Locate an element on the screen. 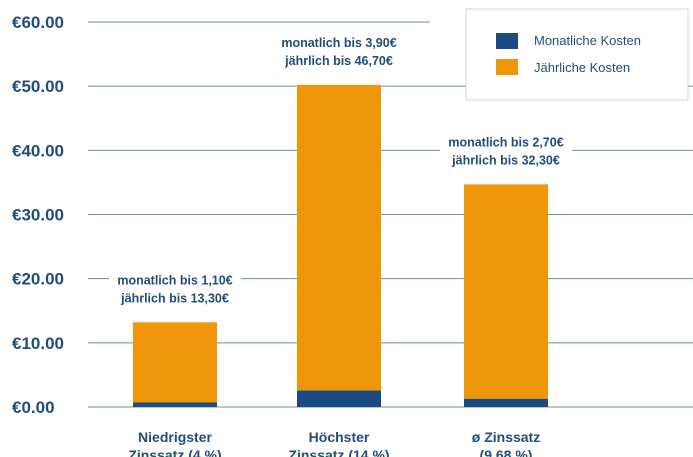  x-tick-label: Höchster is located at coordinates (339, 437).